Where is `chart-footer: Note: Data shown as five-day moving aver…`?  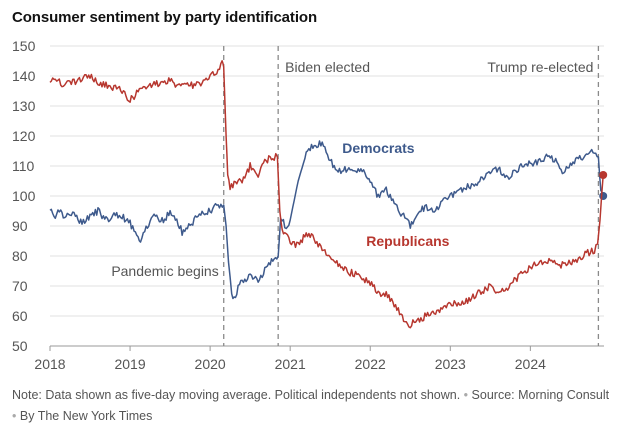 chart-footer: Note: Data shown as five-day moving aver… is located at coordinates (312, 406).